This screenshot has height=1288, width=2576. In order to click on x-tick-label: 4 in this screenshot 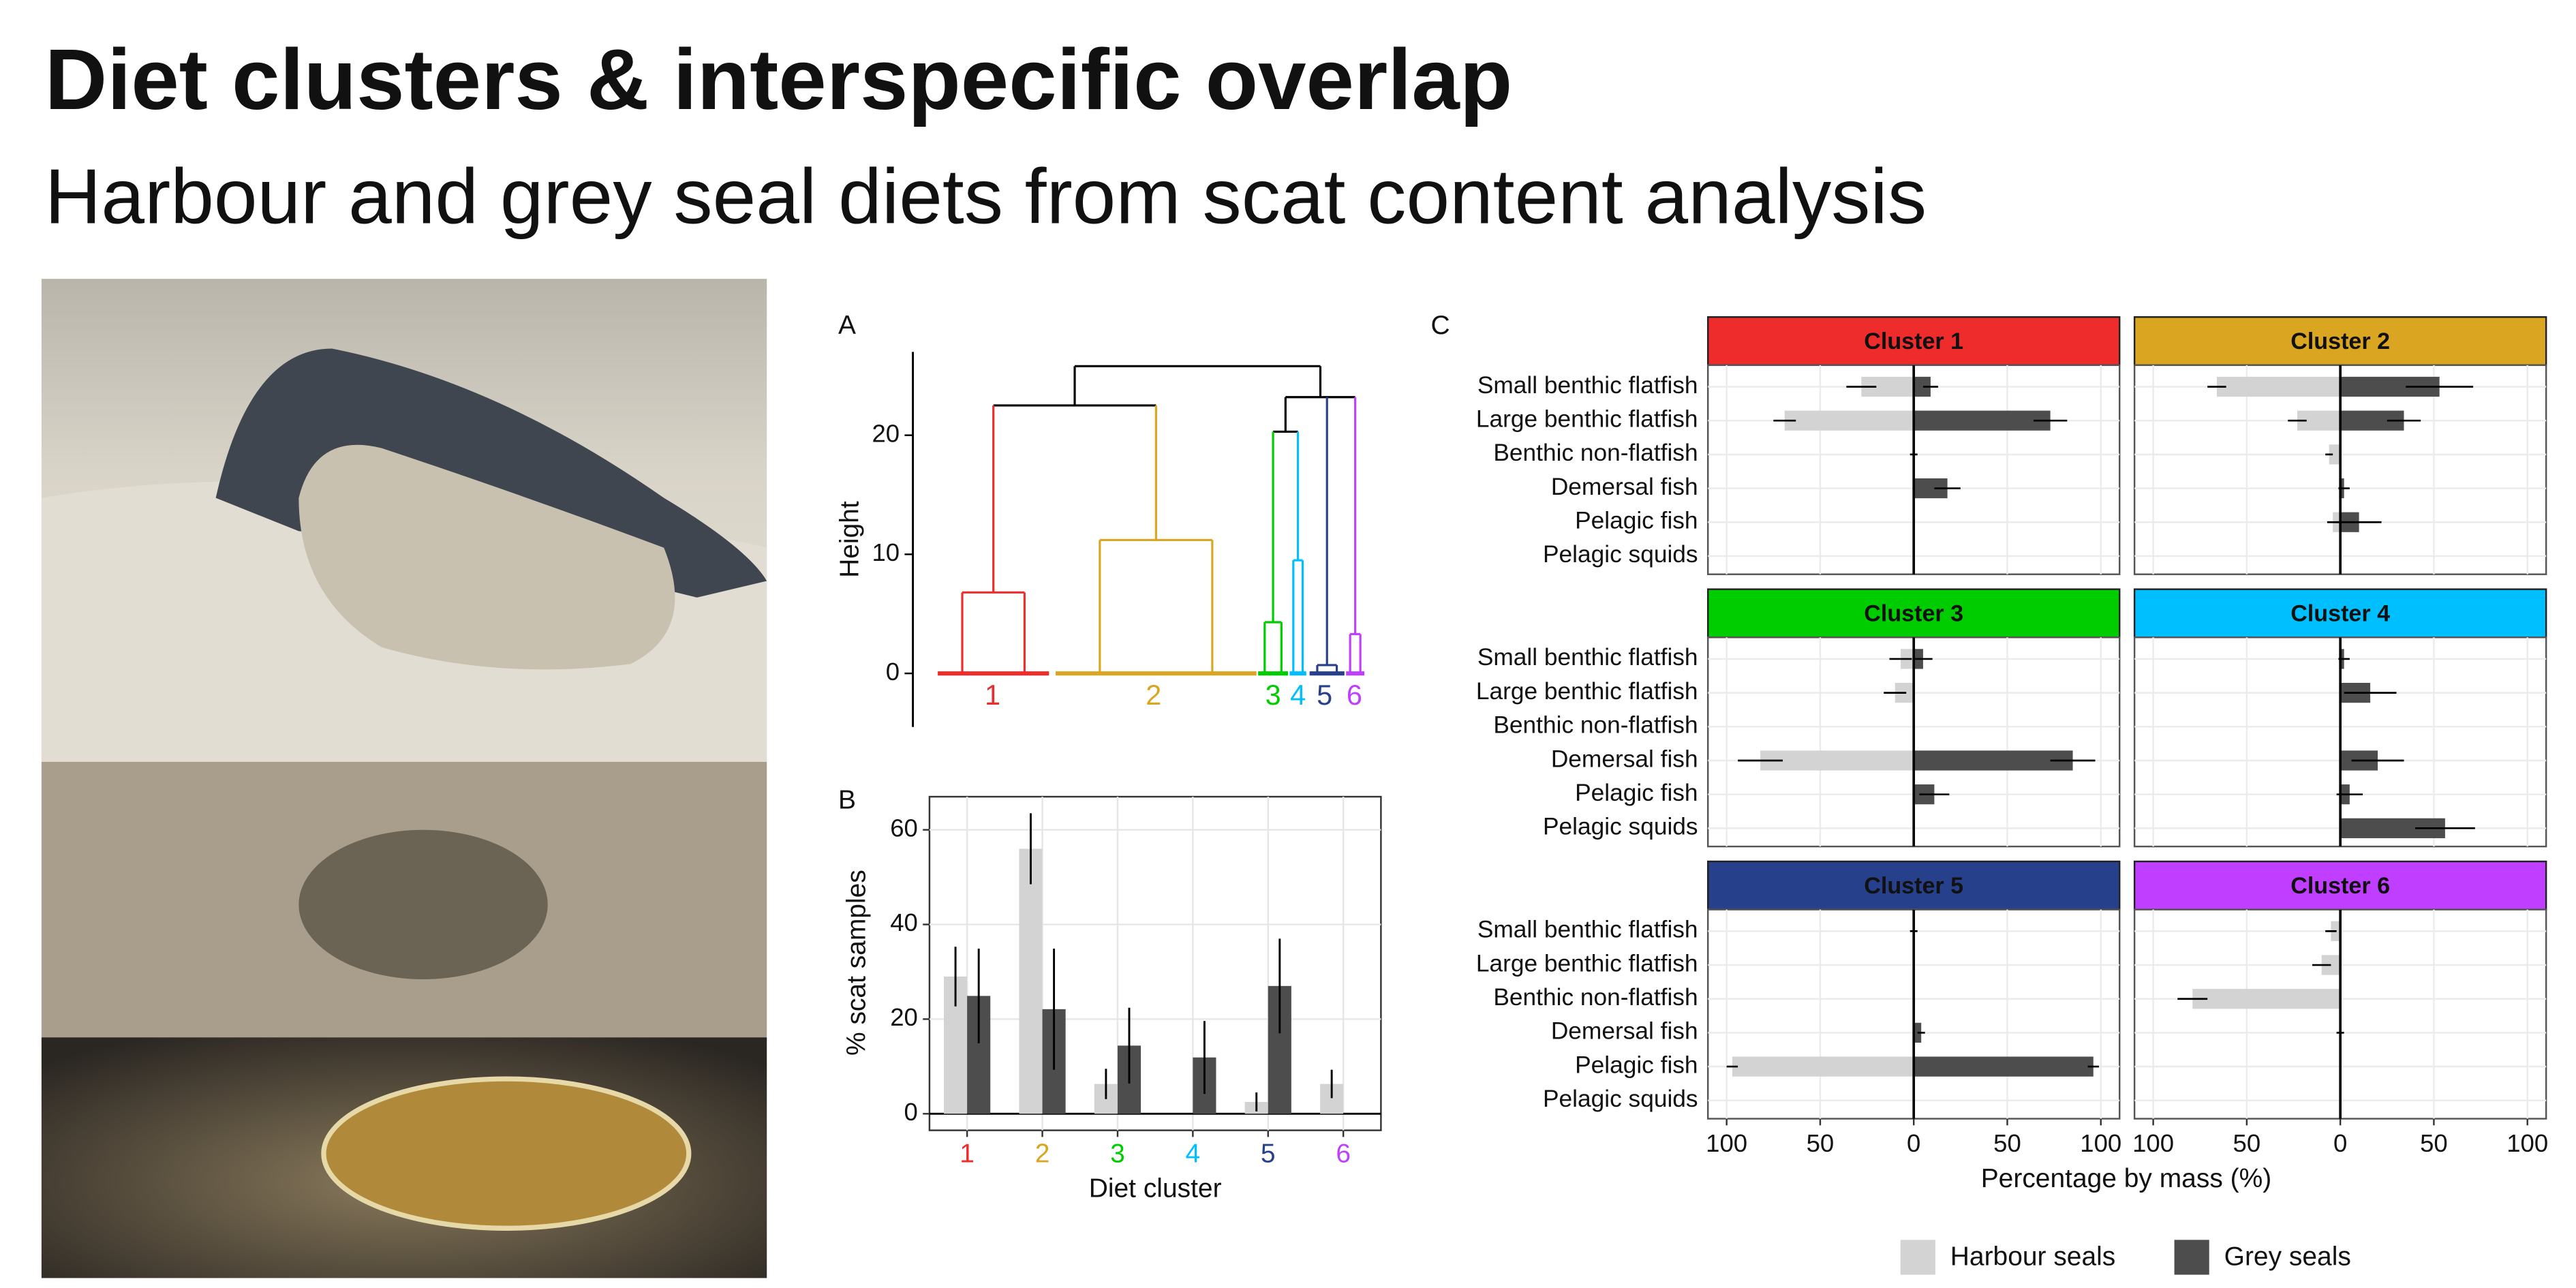, I will do `click(1193, 1153)`.